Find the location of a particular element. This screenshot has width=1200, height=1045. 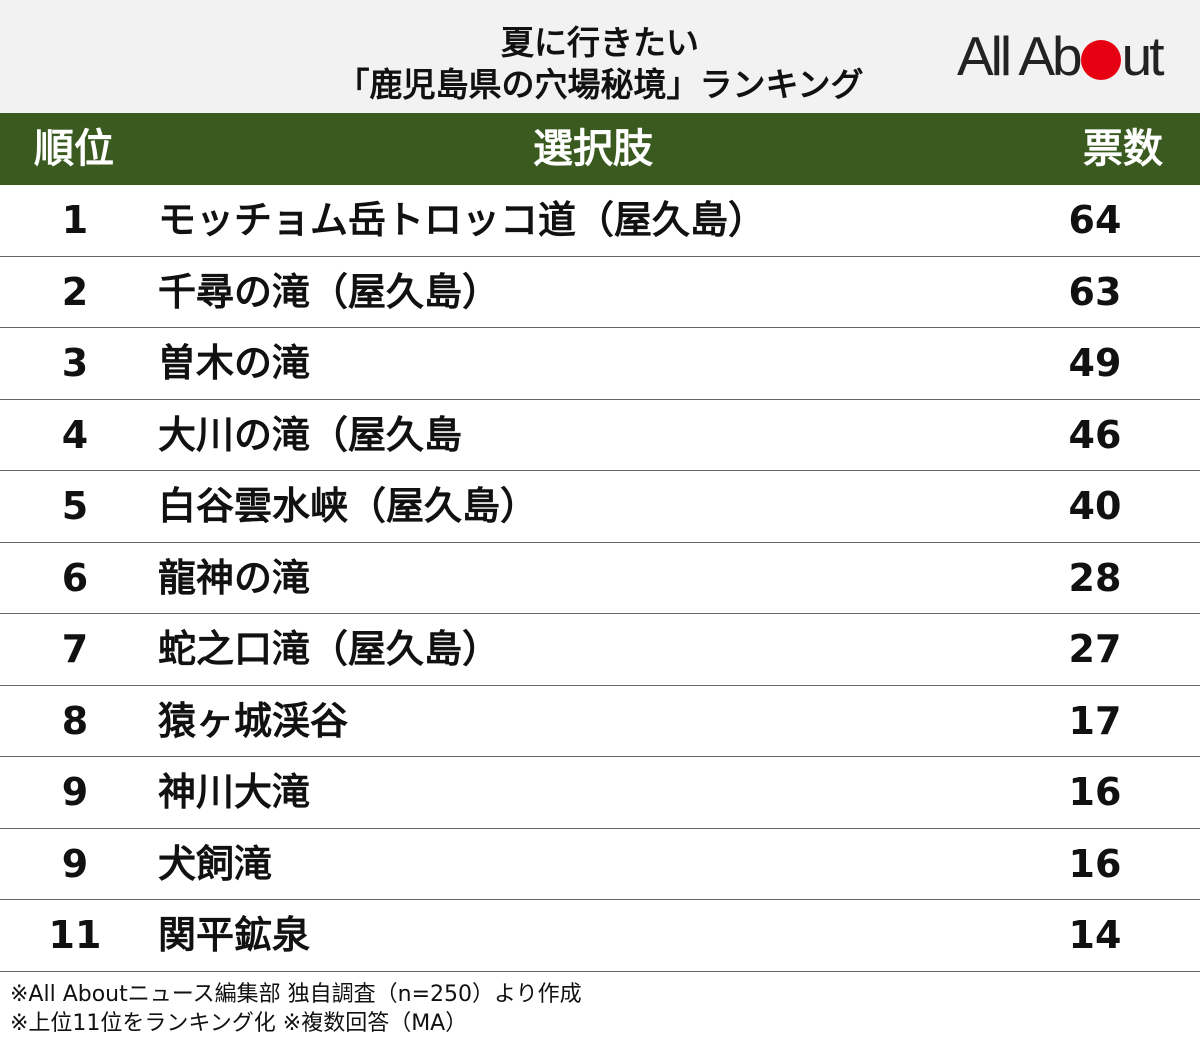

table-row: 5 白谷雲水峡（屋久島） 40 is located at coordinates (600, 507).